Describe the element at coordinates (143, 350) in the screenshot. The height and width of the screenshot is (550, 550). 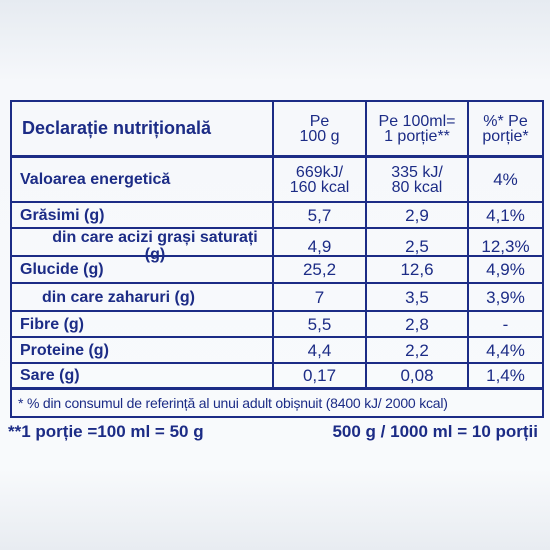
I see `row-label: Proteine (g)` at that location.